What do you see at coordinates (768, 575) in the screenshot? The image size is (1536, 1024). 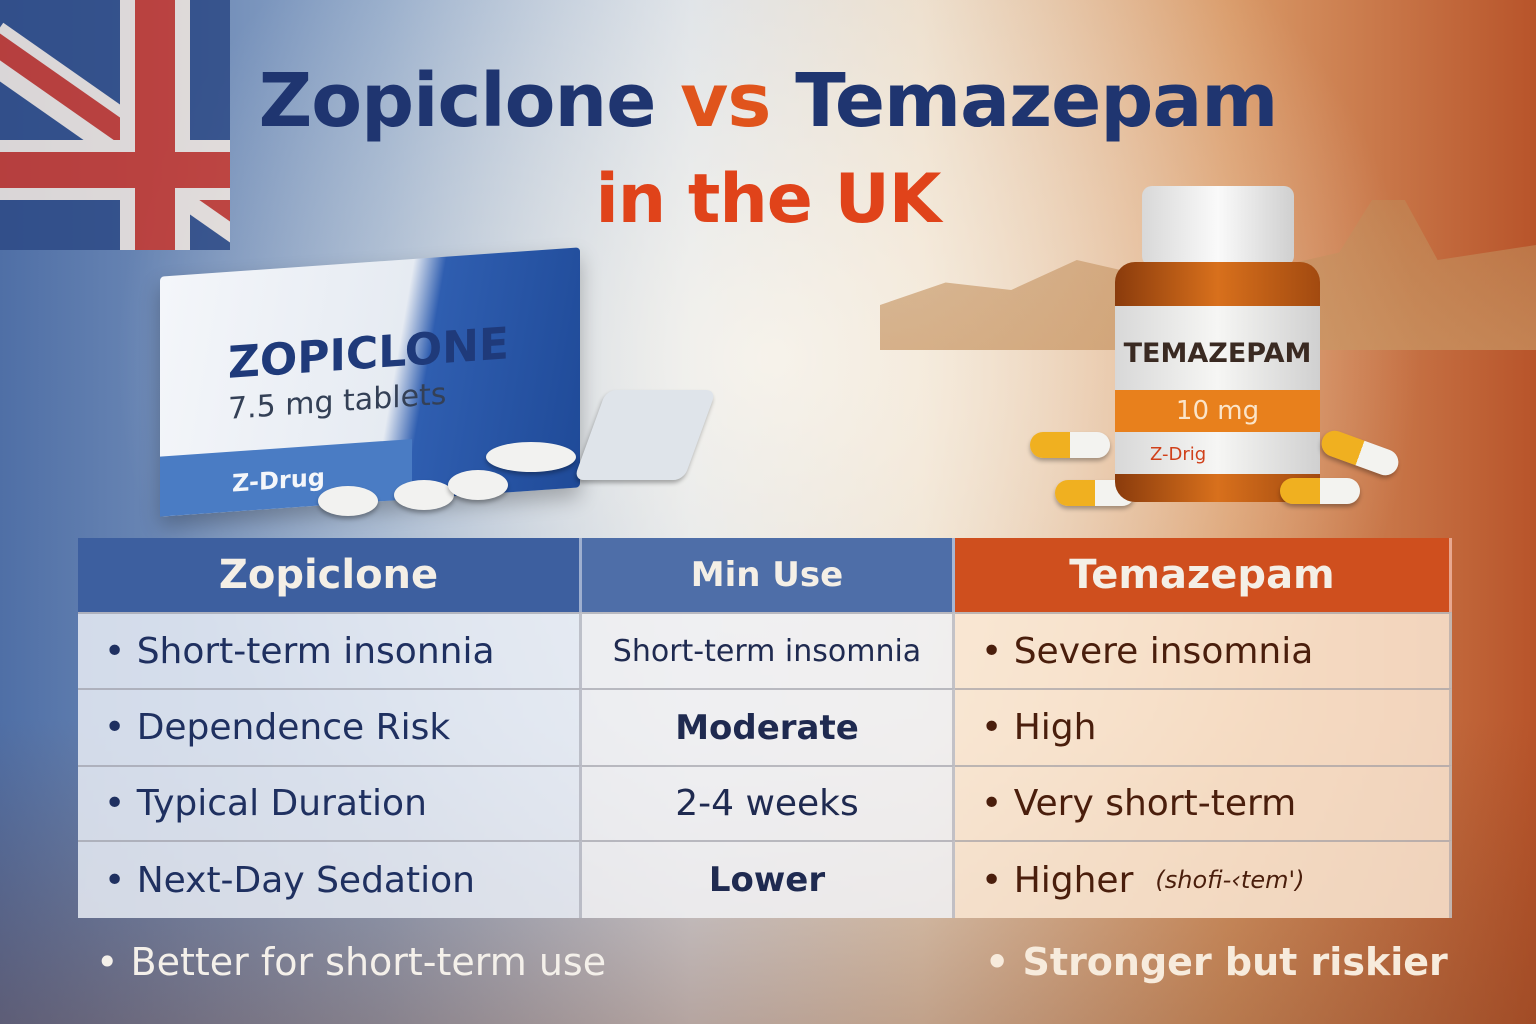 I see `header-min-use: Min Use` at bounding box center [768, 575].